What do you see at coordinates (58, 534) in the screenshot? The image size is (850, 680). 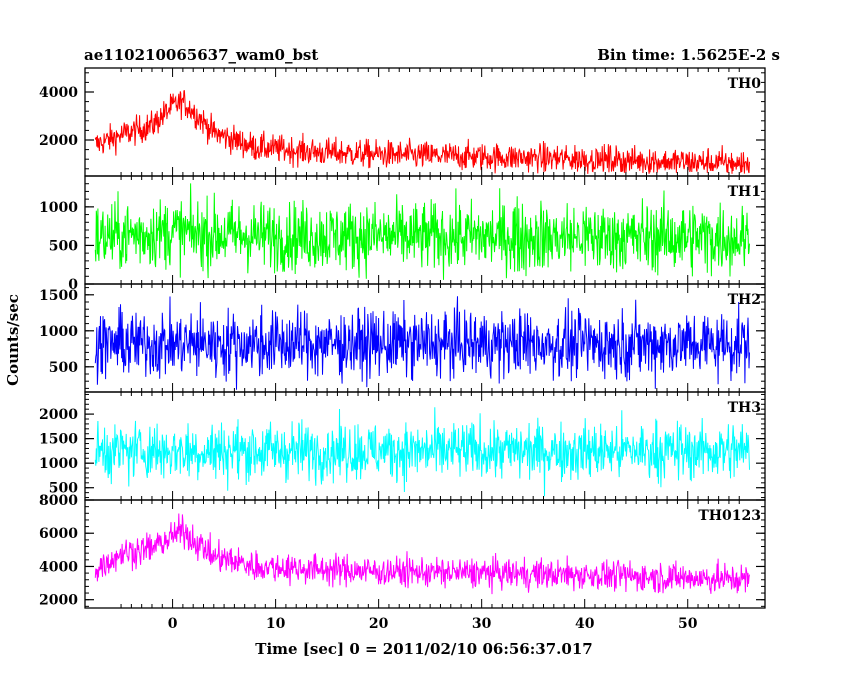 I see `y-tick-label: 6000` at bounding box center [58, 534].